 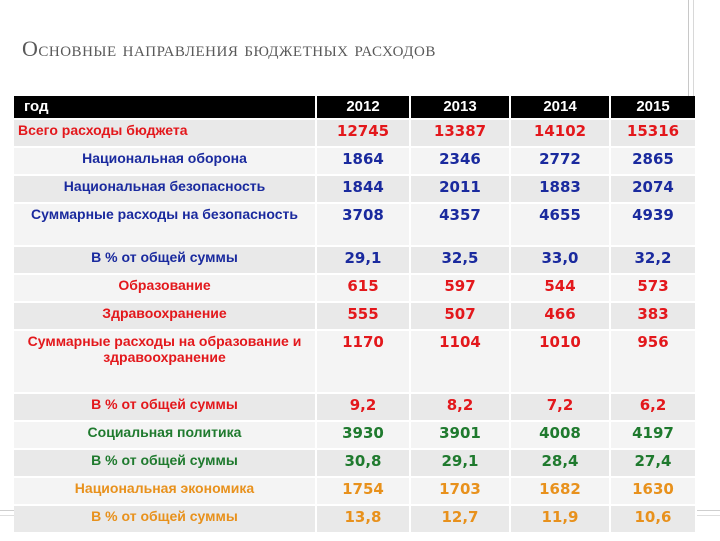 What do you see at coordinates (653, 316) in the screenshot?
I see `value-cell: 383` at bounding box center [653, 316].